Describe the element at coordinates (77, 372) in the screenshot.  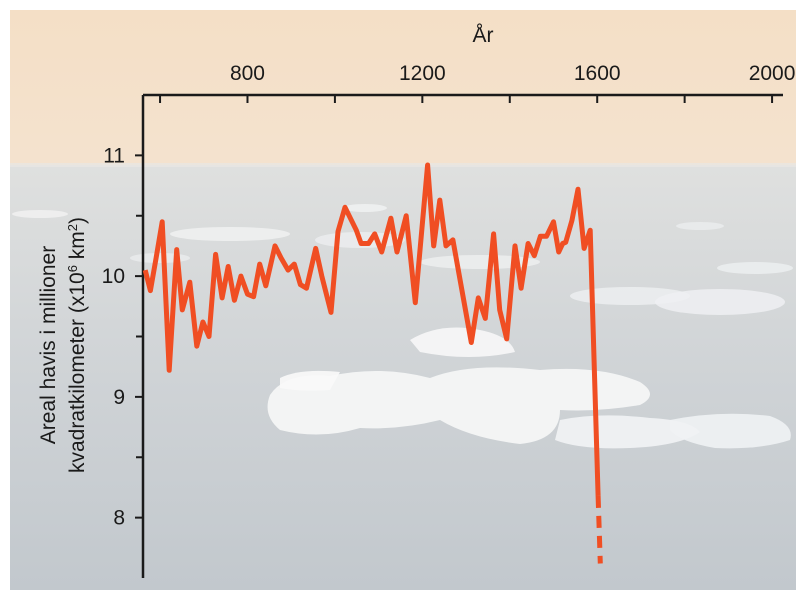
I see `y-axis-title-main: kvadratkilometer (x10` at that location.